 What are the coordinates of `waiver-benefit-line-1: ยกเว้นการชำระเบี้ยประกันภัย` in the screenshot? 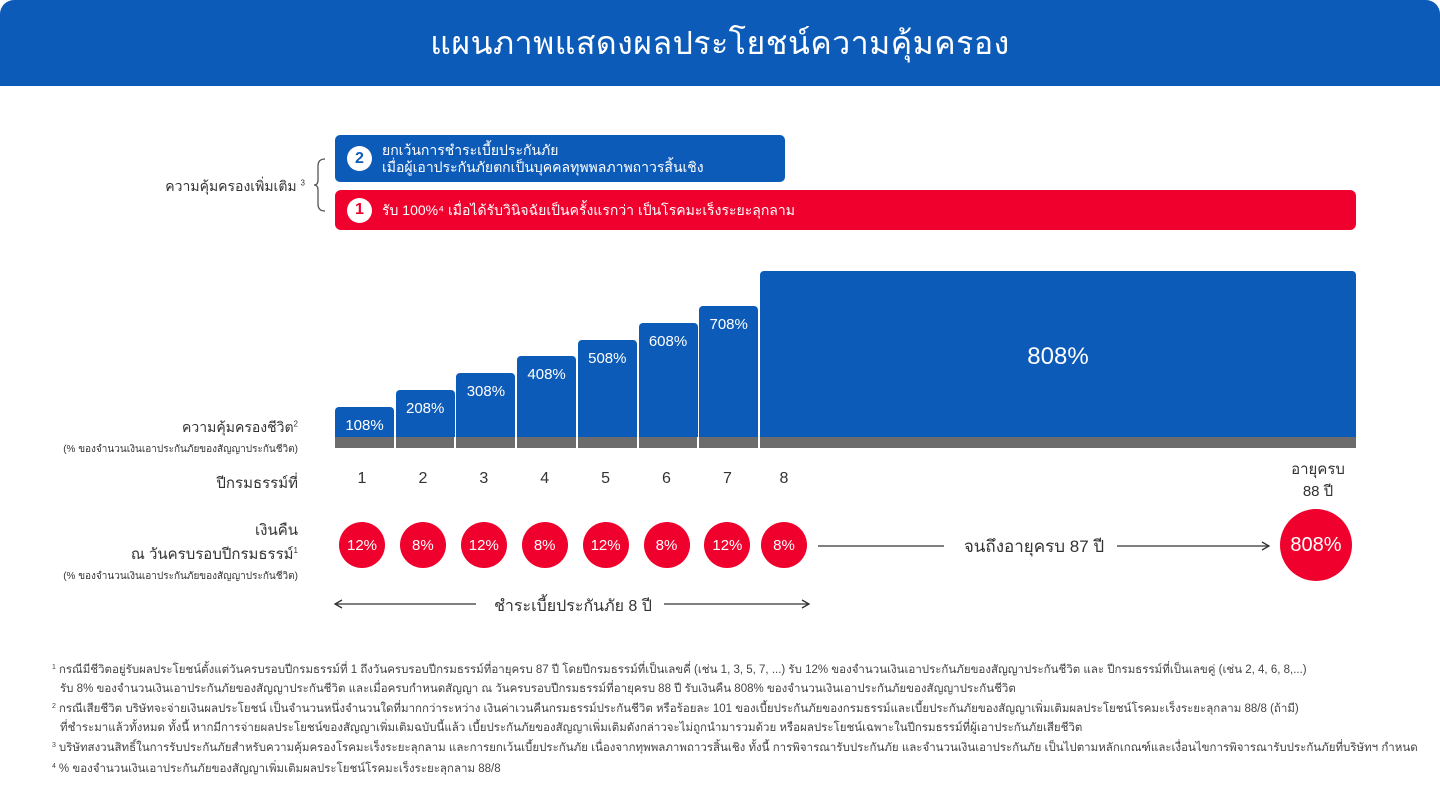 It's located at (470, 149).